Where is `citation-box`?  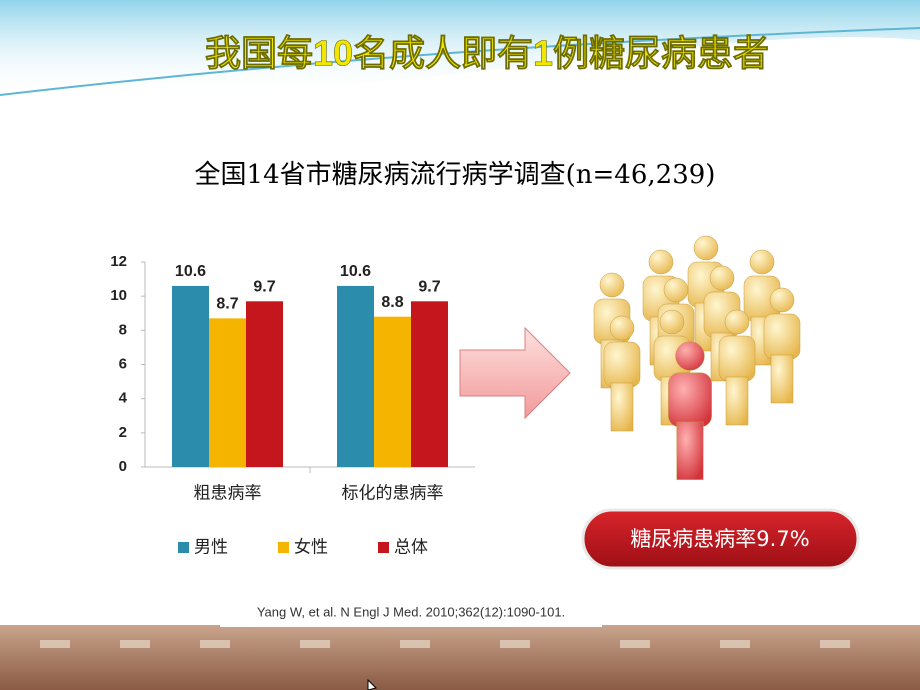
citation-box is located at coordinates (411, 613).